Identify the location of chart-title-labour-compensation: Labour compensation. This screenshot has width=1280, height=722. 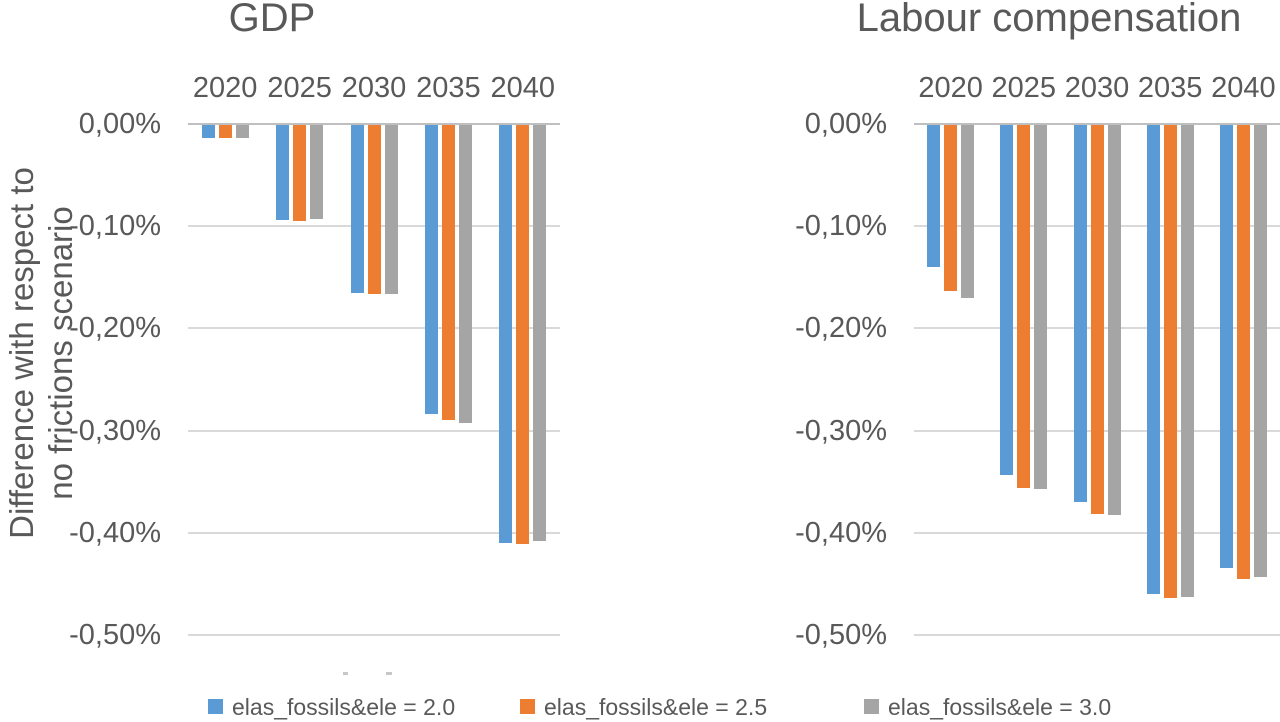
(1049, 20).